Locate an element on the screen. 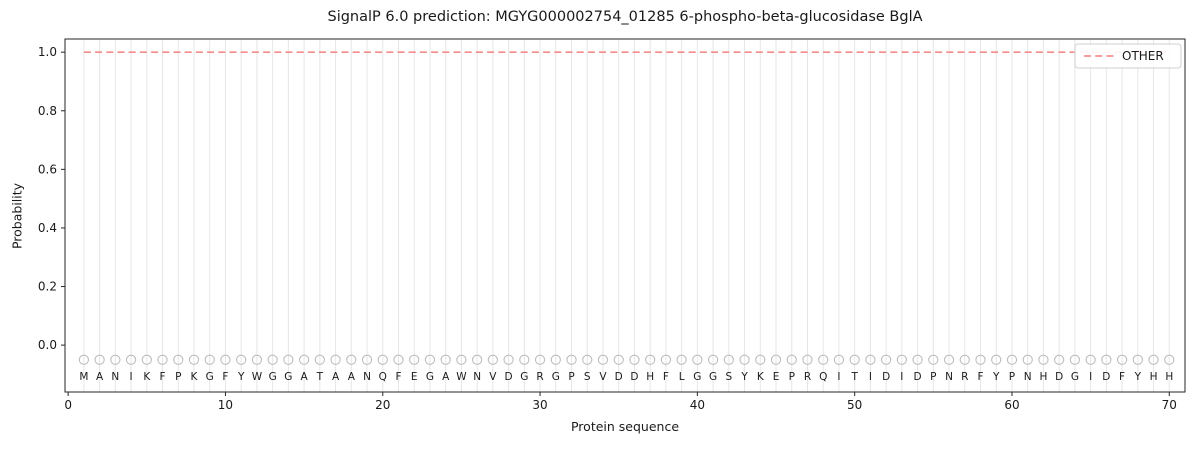 This screenshot has width=1200, height=450. svg-text: 0.4 is located at coordinates (47, 228).